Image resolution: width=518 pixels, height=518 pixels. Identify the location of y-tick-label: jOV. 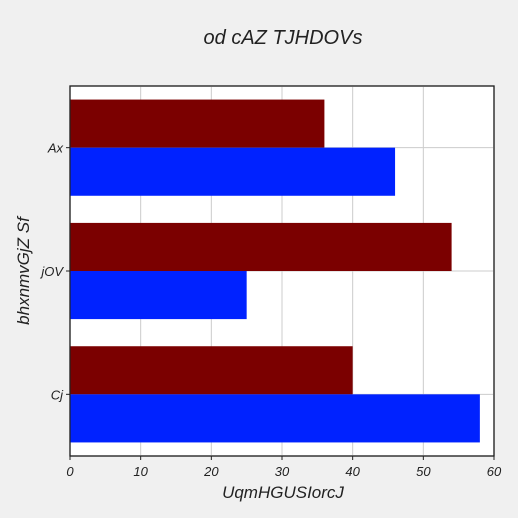
(51, 271).